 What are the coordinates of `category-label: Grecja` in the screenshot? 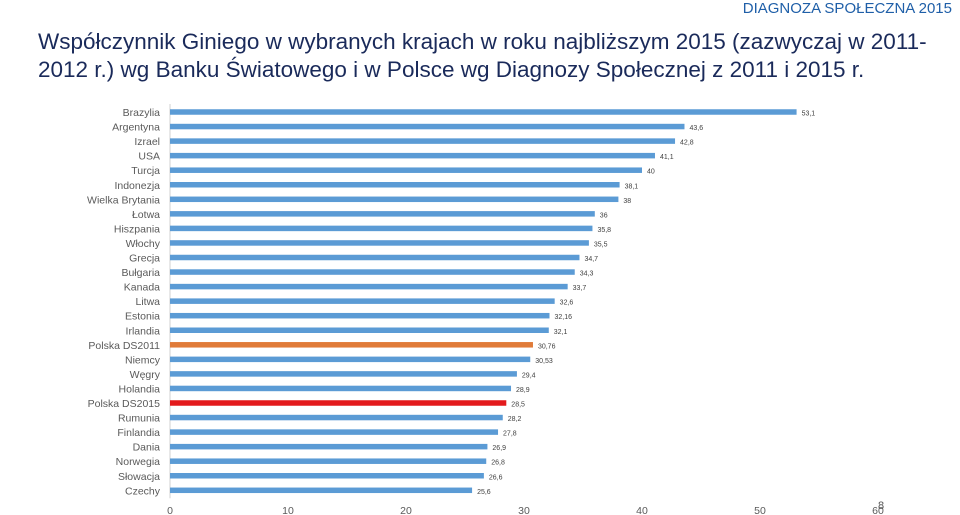 It's located at (144, 259).